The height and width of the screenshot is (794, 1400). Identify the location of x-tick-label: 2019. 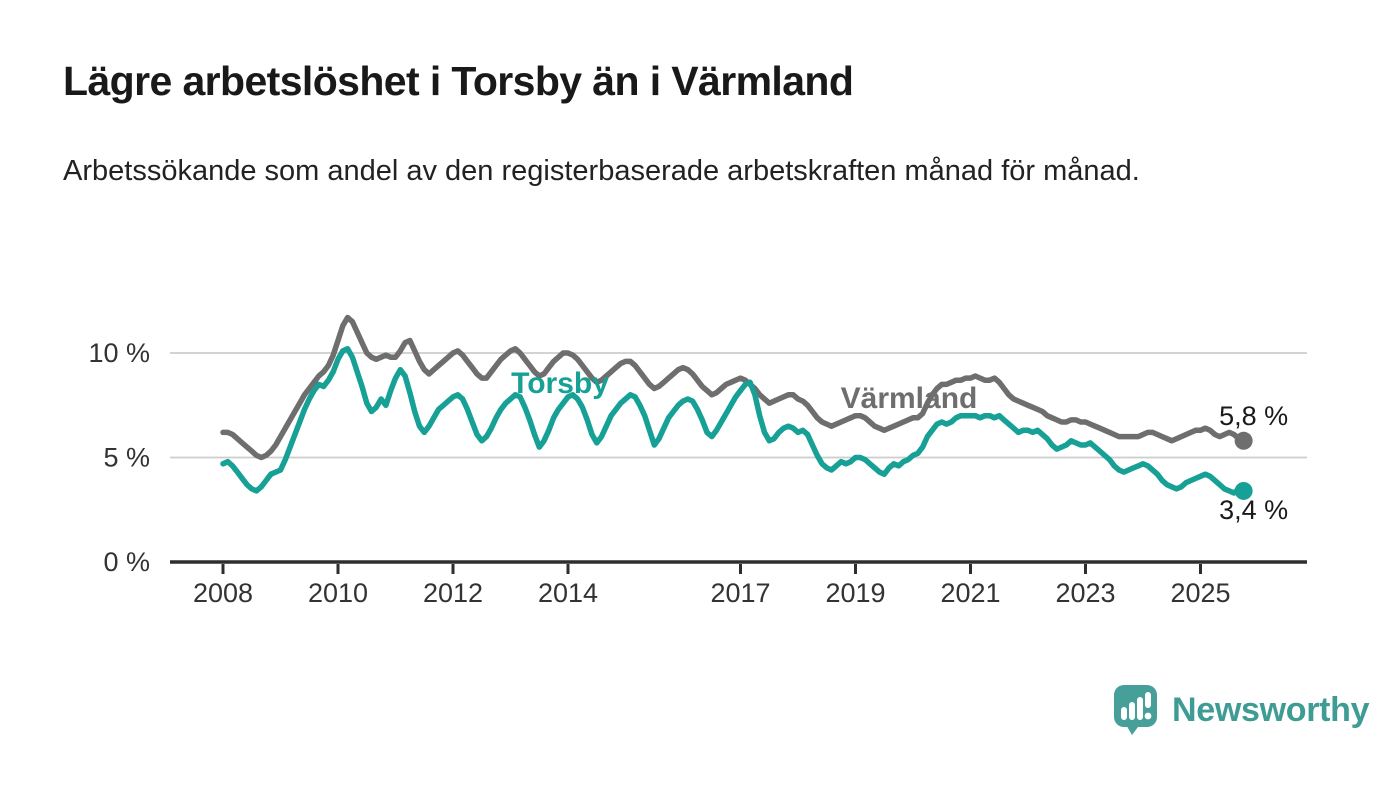
(855, 593).